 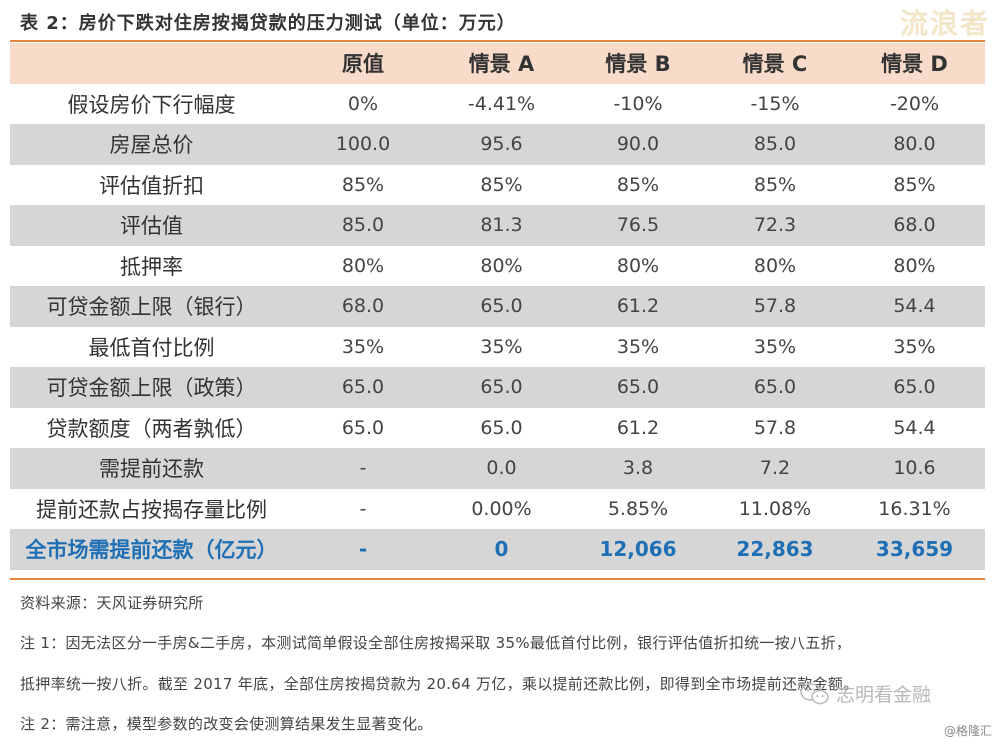 I want to click on row-label: 贷款额度（两者孰低）, so click(x=151, y=428).